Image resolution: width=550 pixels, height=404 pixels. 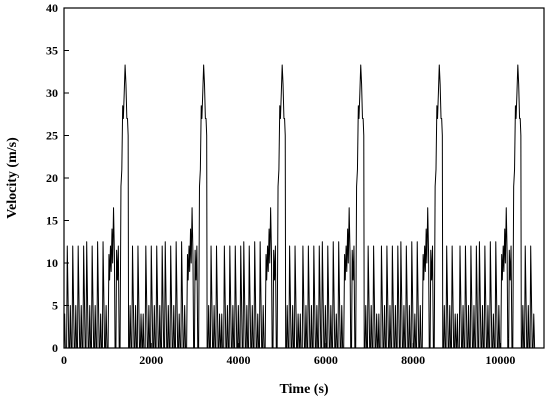 What do you see at coordinates (55, 348) in the screenshot?
I see `y-tick-label: 0` at bounding box center [55, 348].